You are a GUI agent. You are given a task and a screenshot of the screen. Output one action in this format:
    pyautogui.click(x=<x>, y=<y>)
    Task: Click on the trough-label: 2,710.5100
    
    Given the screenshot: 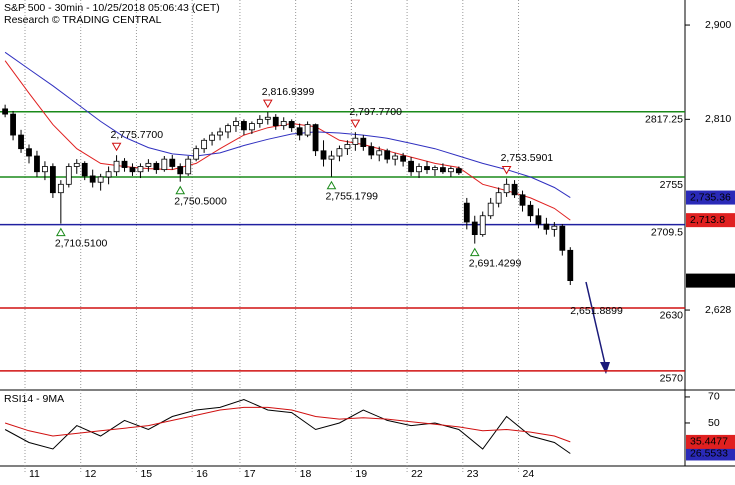 What is the action you would take?
    pyautogui.click(x=81, y=243)
    